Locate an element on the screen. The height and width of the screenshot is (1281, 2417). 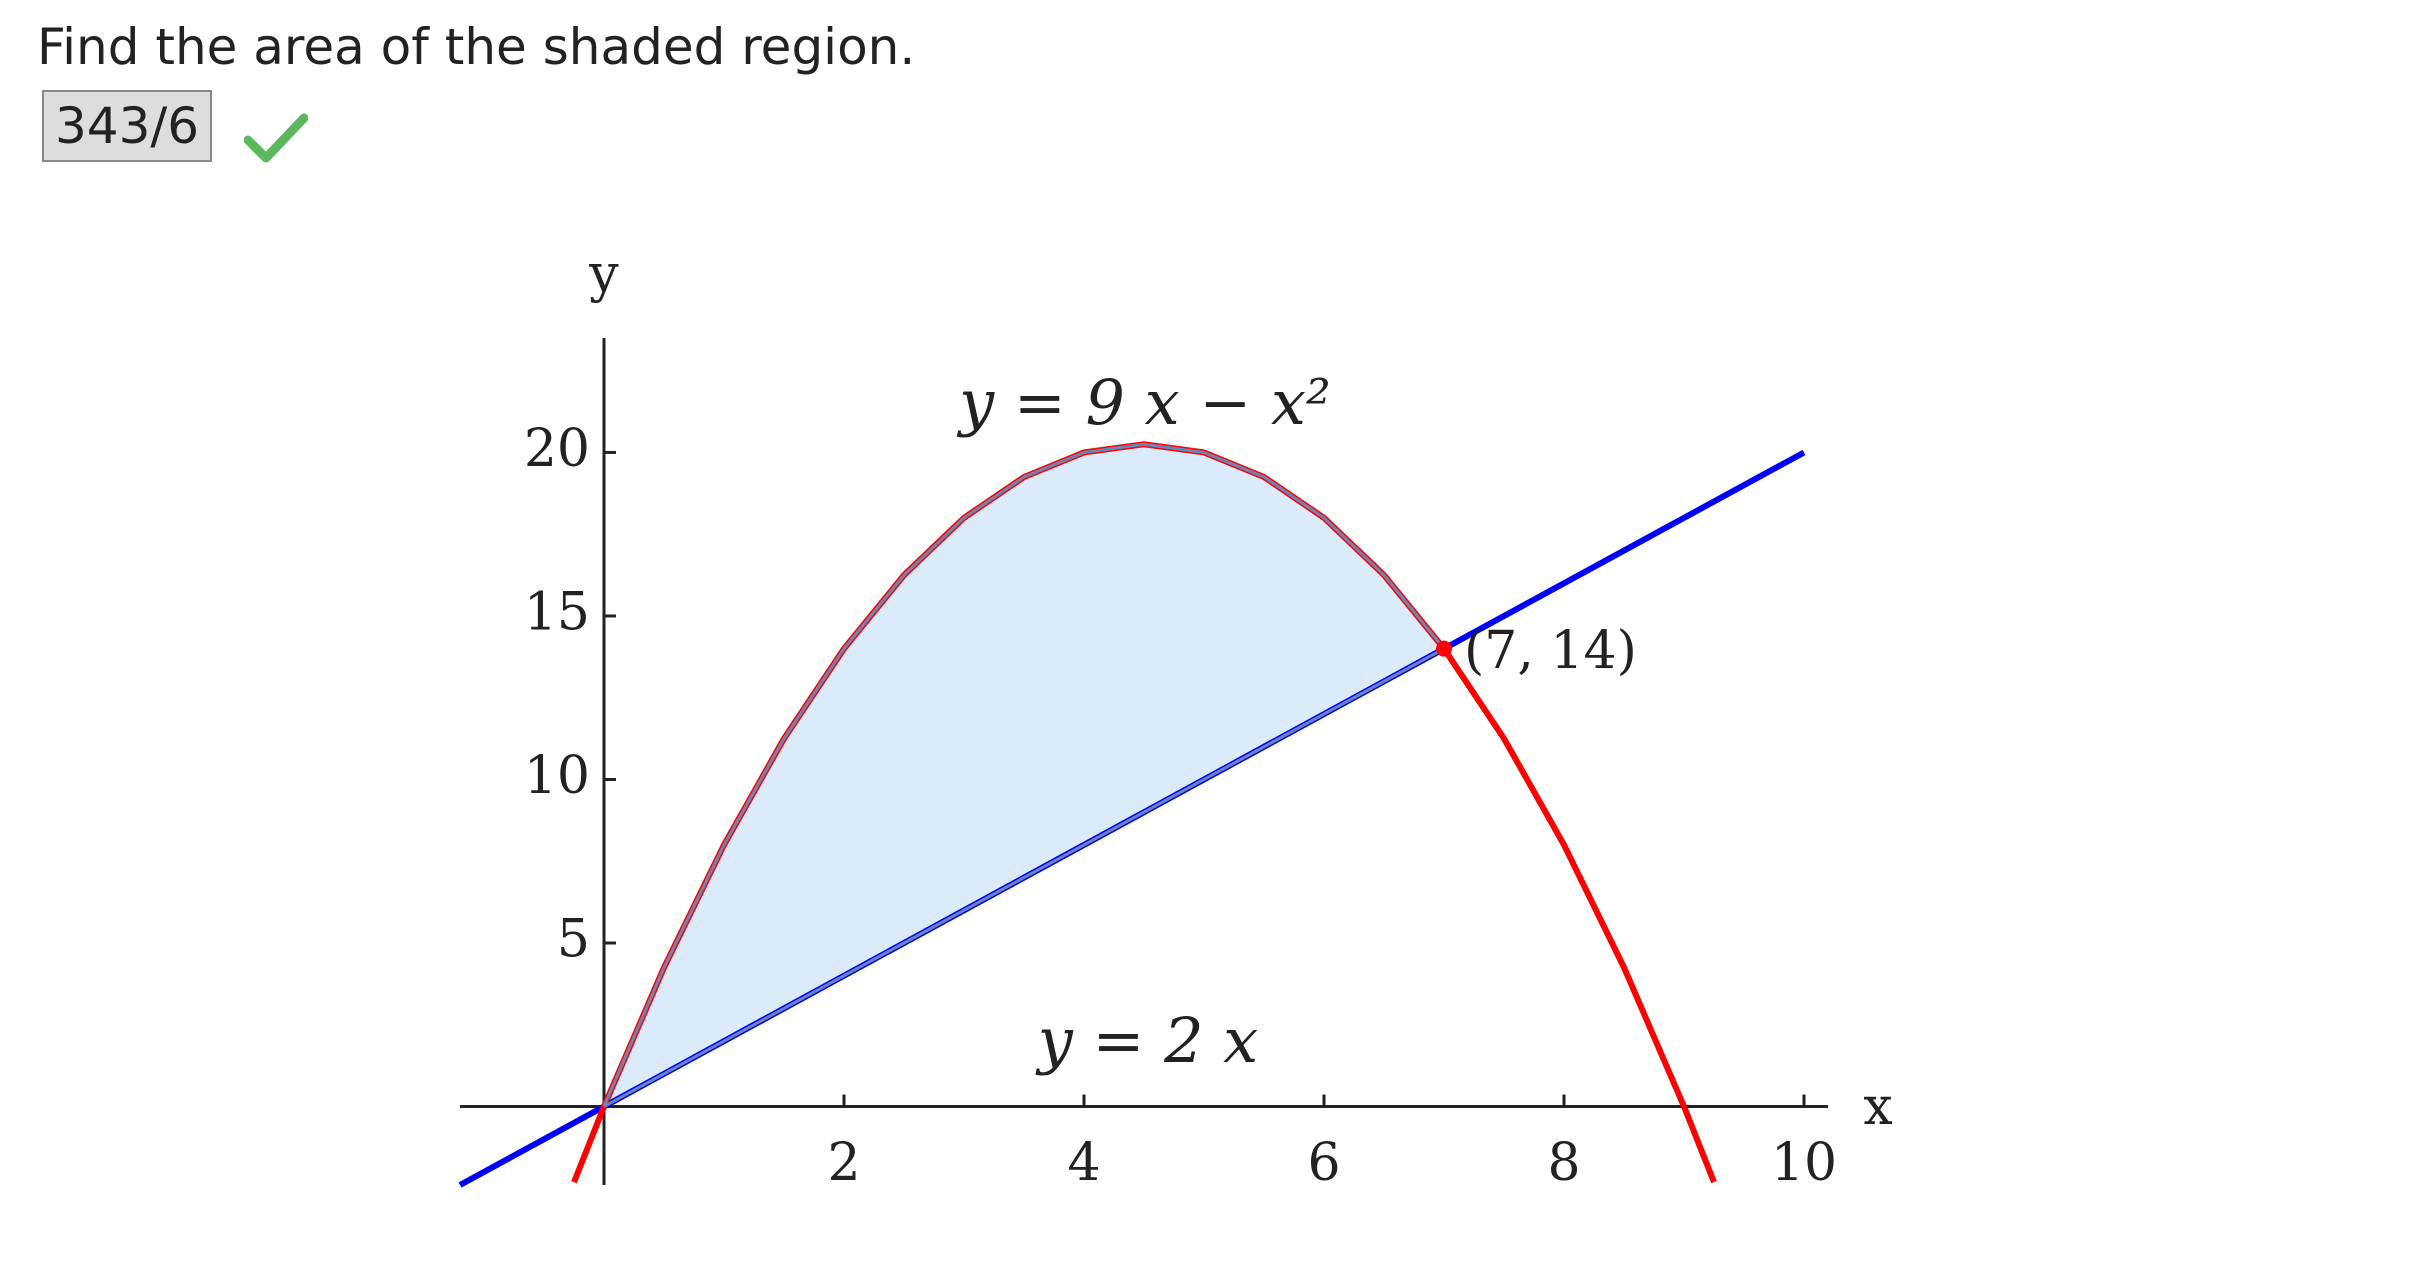
x-tick-label: 6 is located at coordinates (1323, 1163).